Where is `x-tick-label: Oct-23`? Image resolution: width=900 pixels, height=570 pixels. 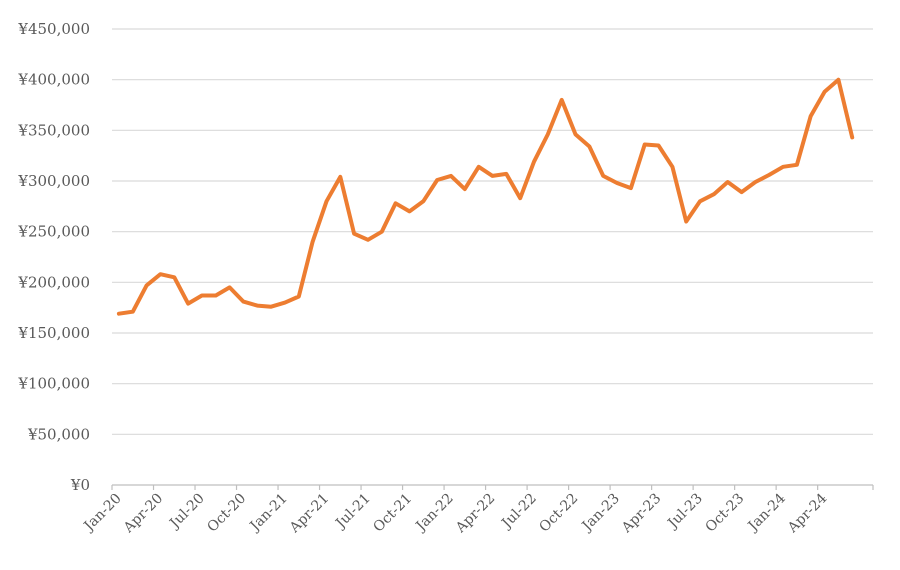 x-tick-label: Oct-23 is located at coordinates (724, 513).